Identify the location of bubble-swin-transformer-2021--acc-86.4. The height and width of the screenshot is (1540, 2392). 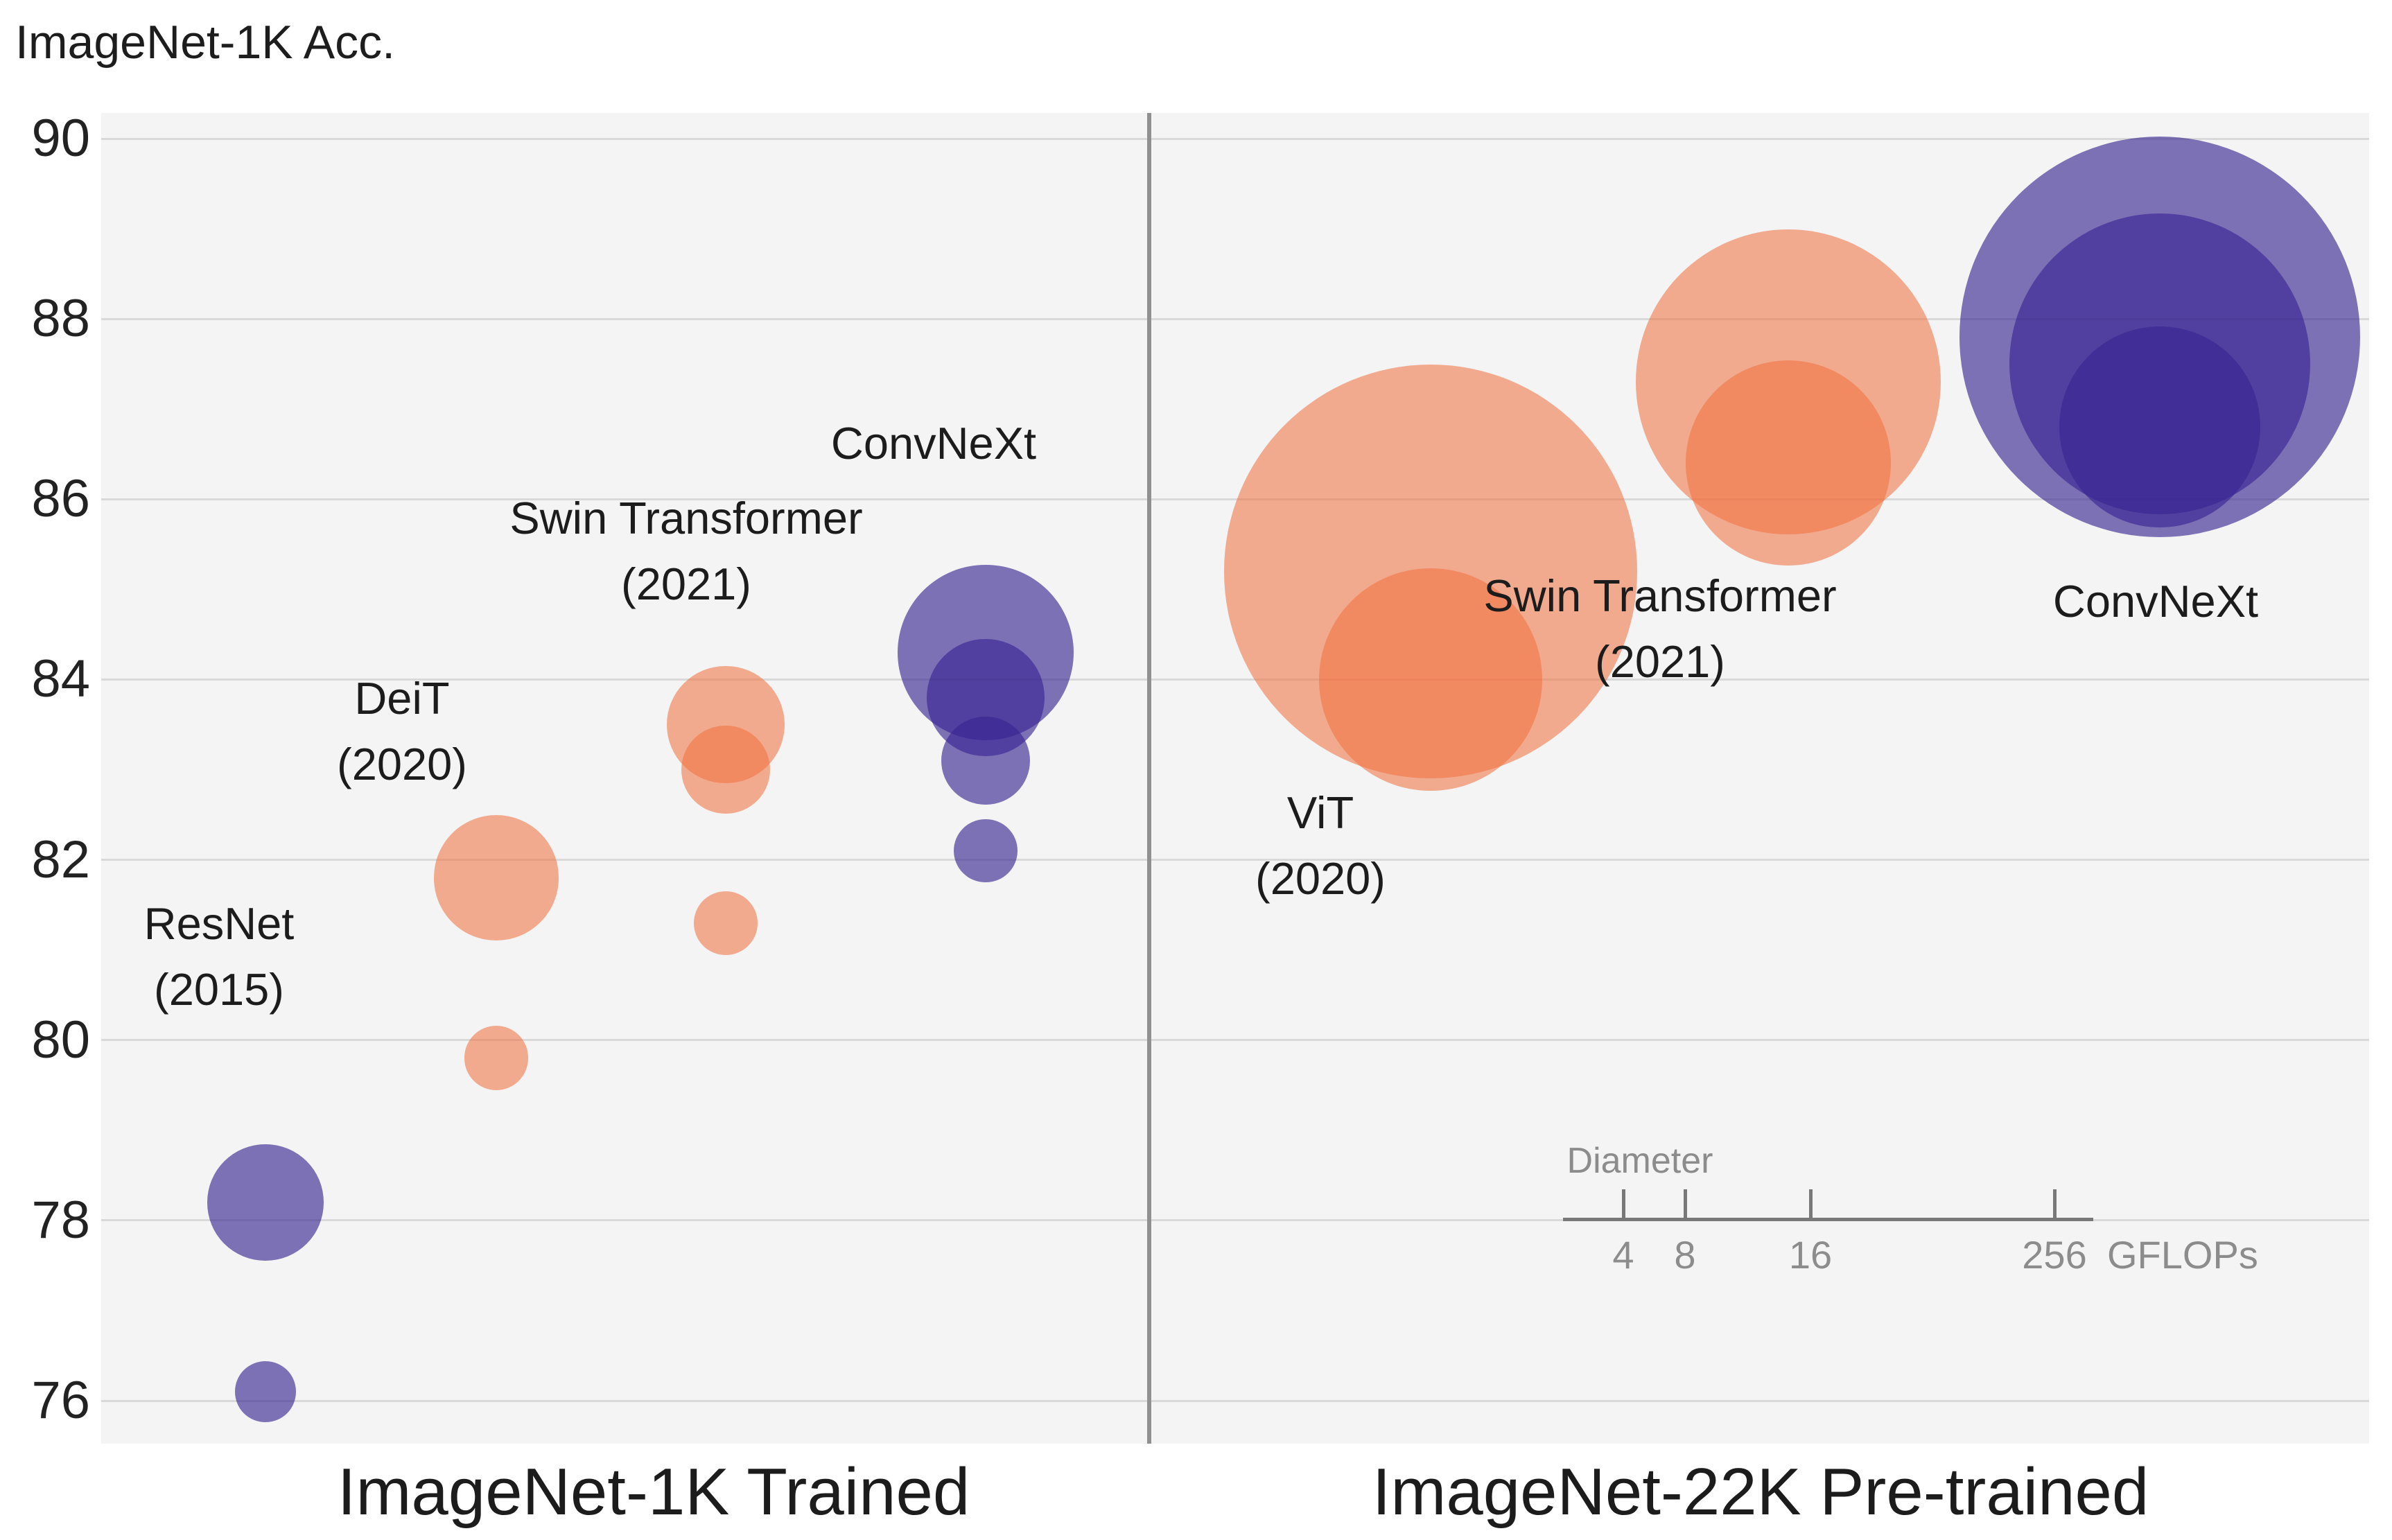
(1788, 463).